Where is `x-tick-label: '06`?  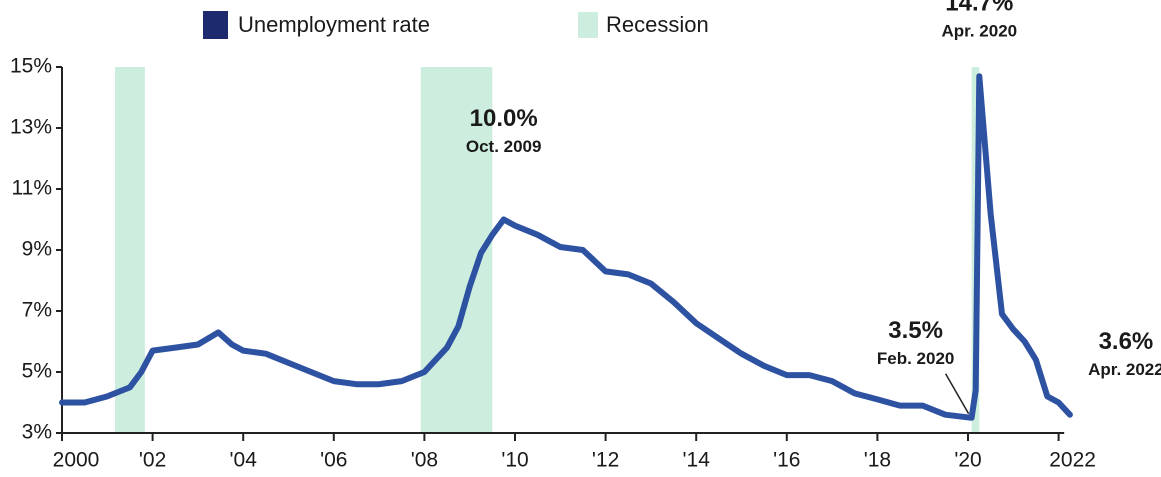
x-tick-label: '06 is located at coordinates (333, 460).